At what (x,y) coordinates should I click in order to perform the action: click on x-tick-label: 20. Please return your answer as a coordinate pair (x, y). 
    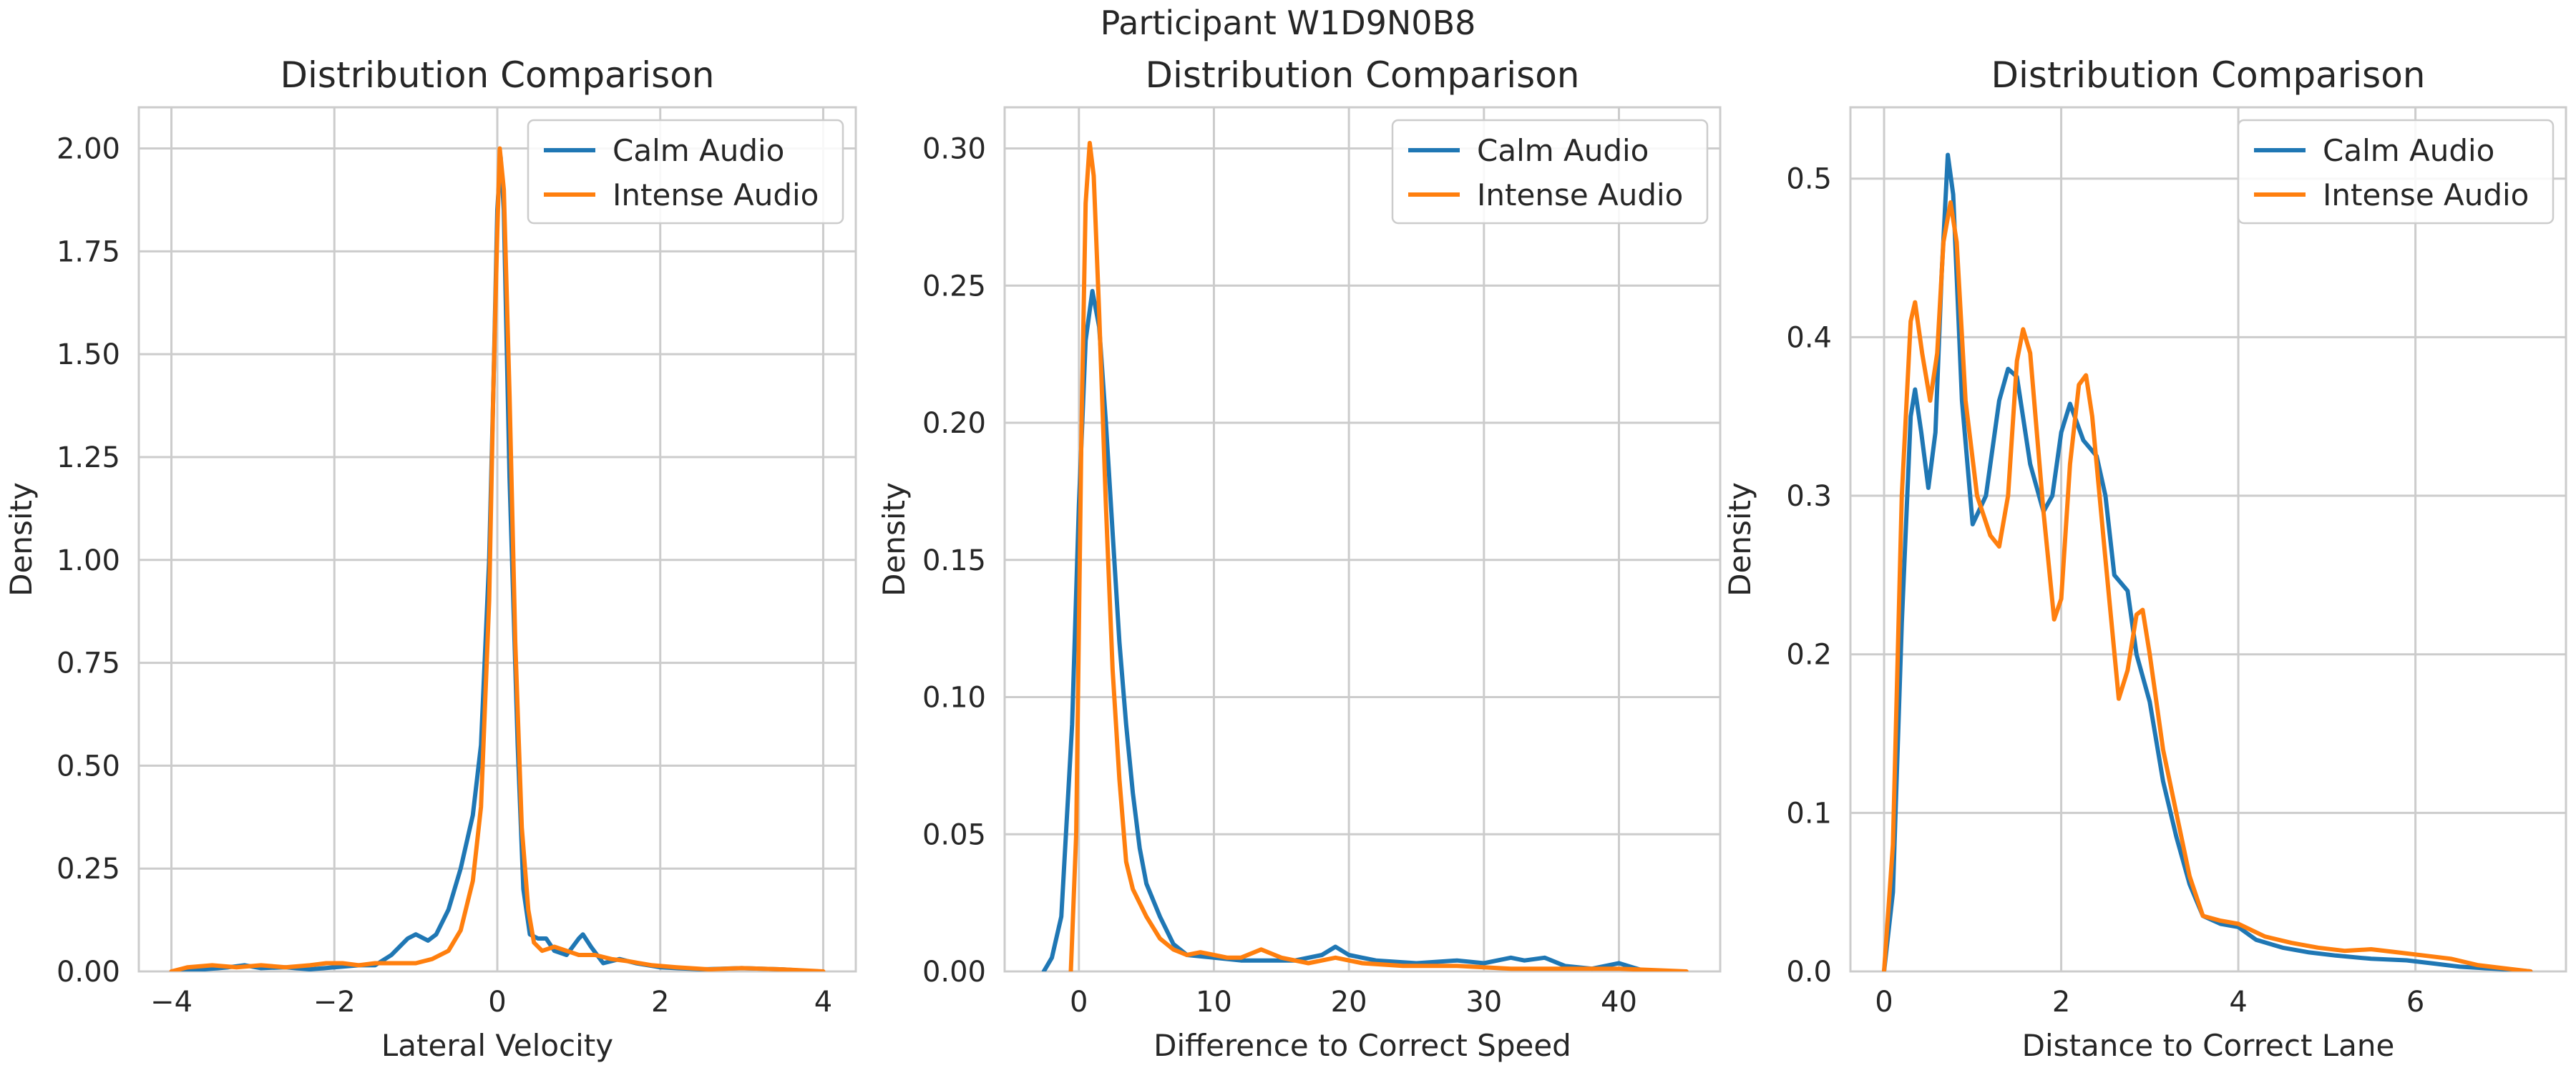
    Looking at the image, I should click on (1349, 1003).